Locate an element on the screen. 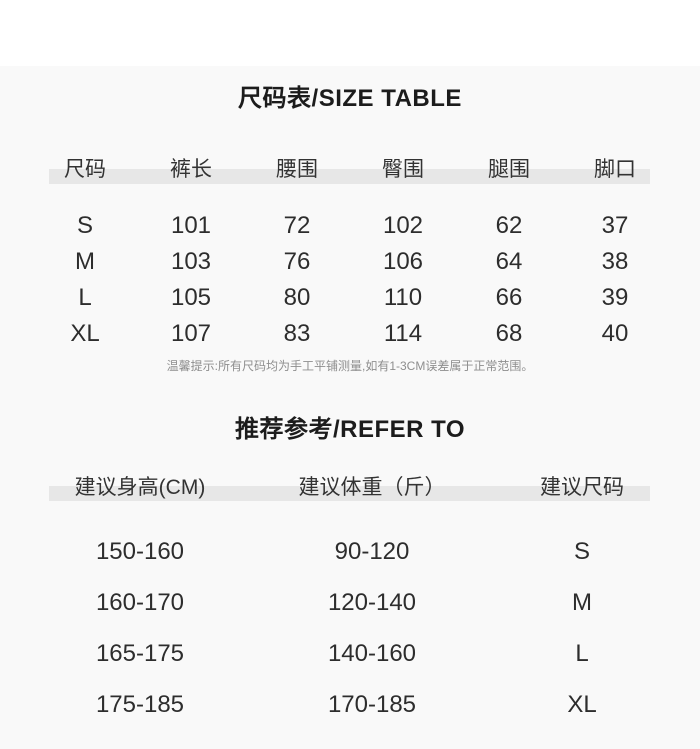  waist-value: 72 is located at coordinates (297, 225).